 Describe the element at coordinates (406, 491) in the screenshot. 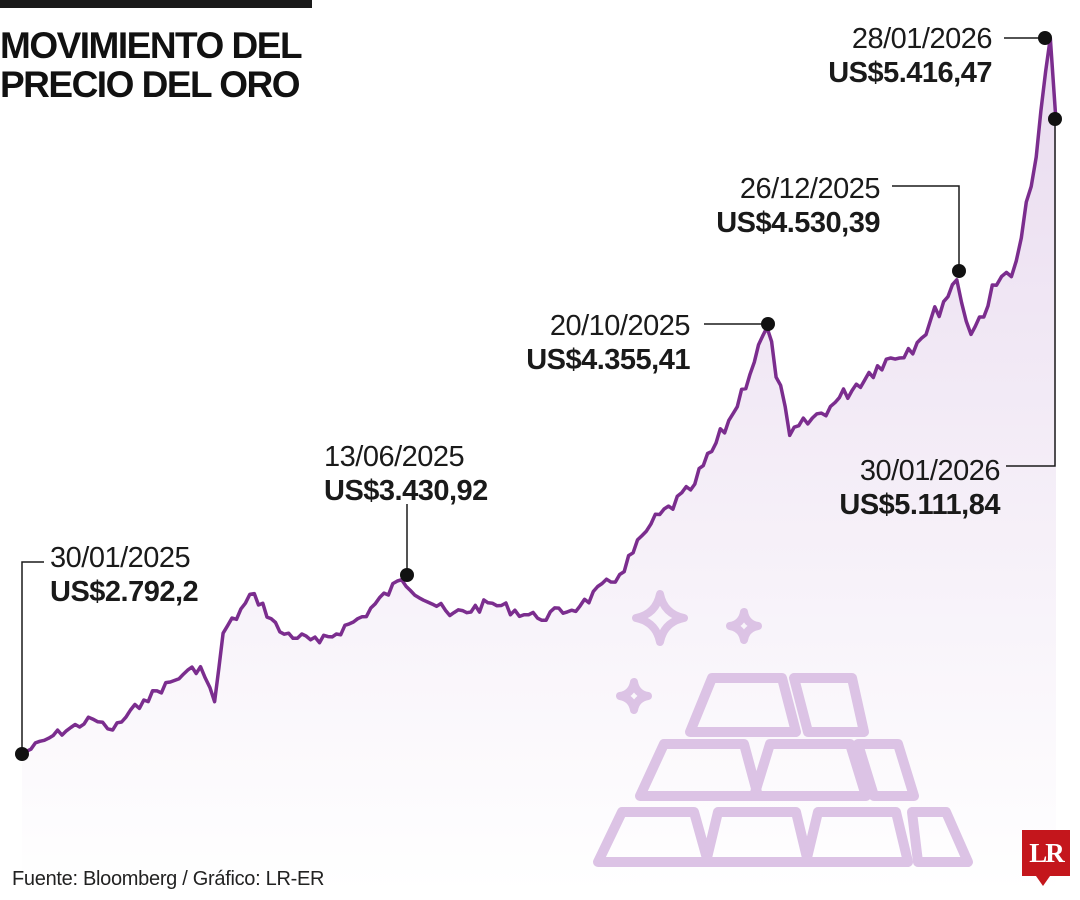

I see `annotation-value: US$3.430,92` at that location.